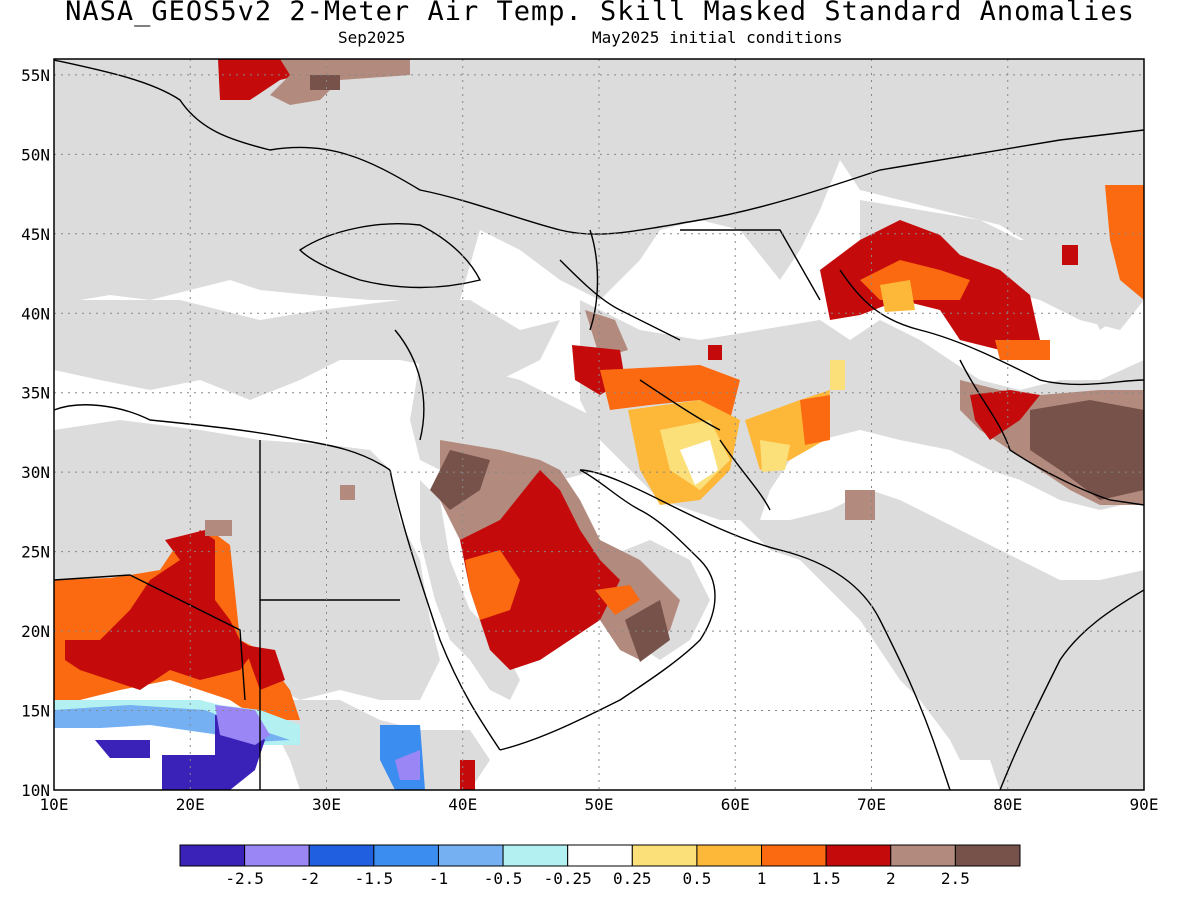 This screenshot has height=900, width=1200. I want to click on latitude-label: 45N, so click(35, 234).